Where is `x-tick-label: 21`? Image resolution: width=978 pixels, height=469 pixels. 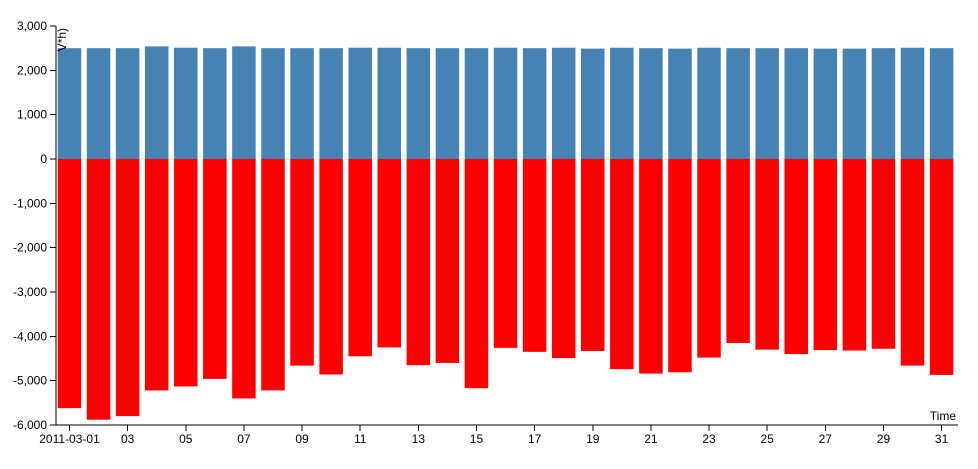
x-tick-label: 21 is located at coordinates (651, 439).